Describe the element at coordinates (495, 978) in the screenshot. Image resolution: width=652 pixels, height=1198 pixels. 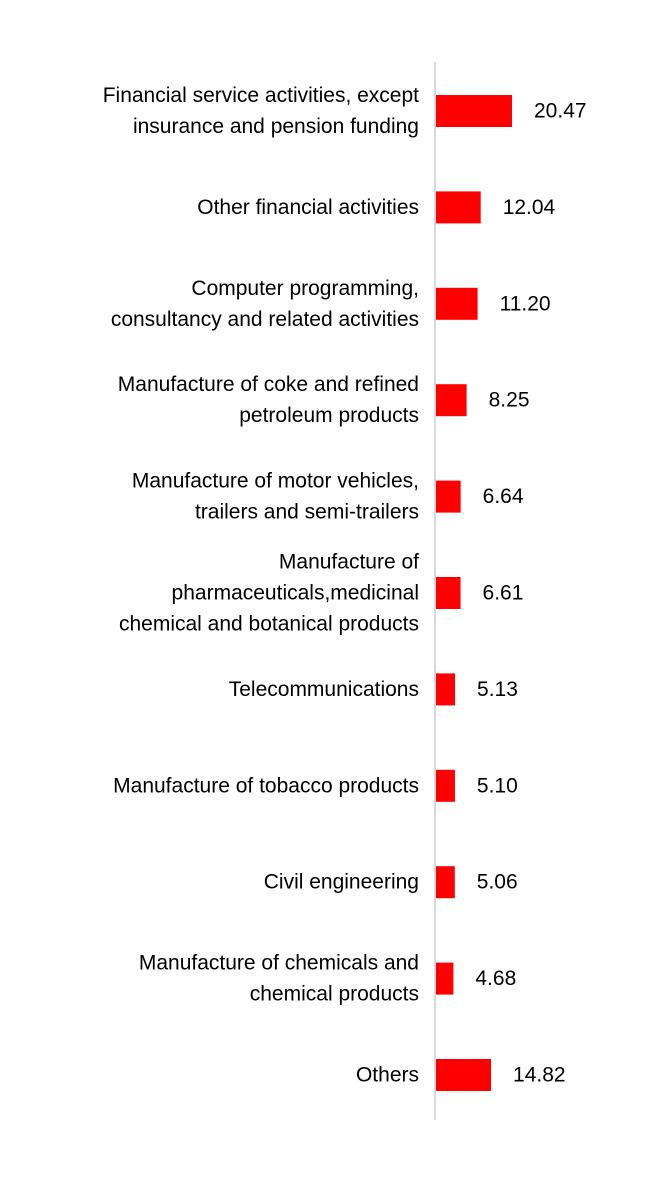
I see `value-label: 4.68` at that location.